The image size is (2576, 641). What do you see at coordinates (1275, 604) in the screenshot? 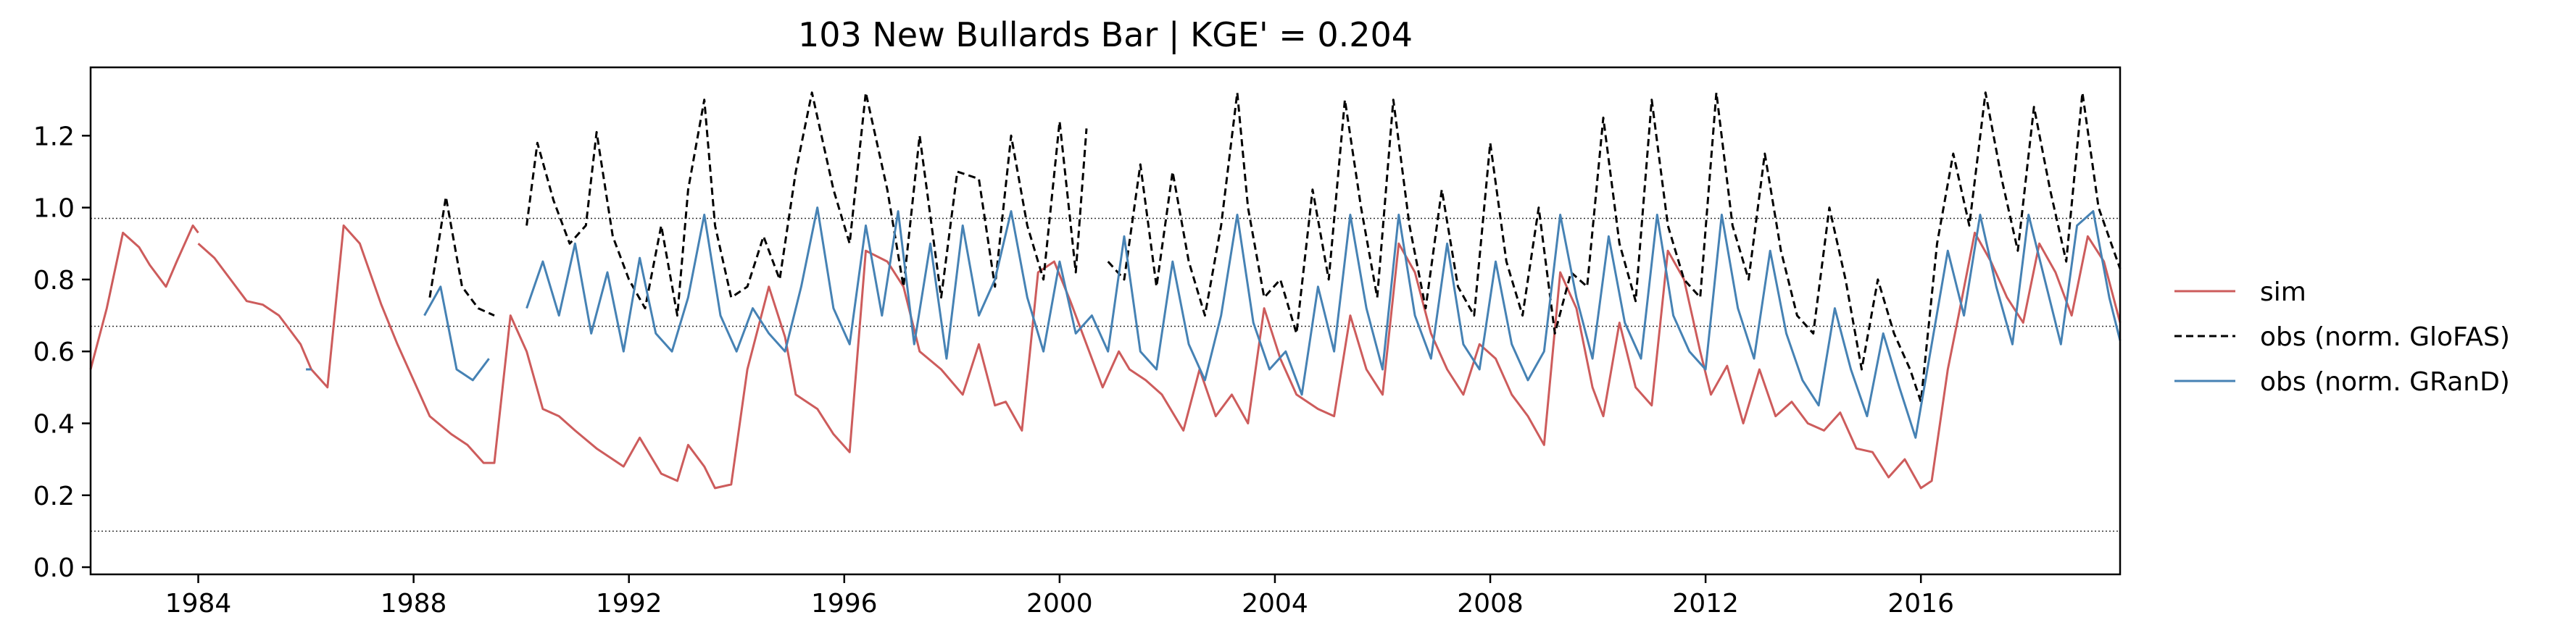
I see `x-tick-label-2004: 2004` at bounding box center [1275, 604].